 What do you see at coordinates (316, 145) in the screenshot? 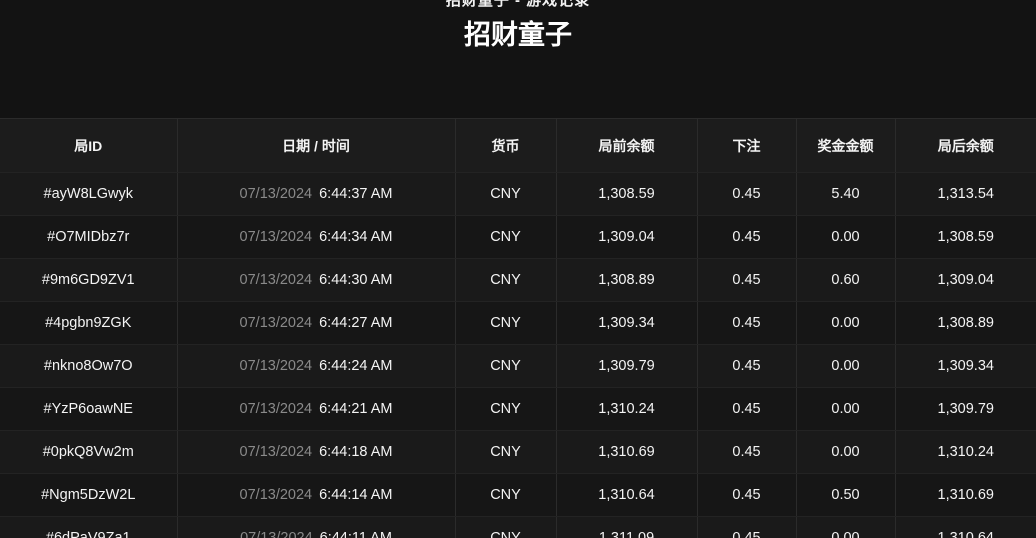
I see `column-header-datetime: 日期 / 时间` at bounding box center [316, 145].